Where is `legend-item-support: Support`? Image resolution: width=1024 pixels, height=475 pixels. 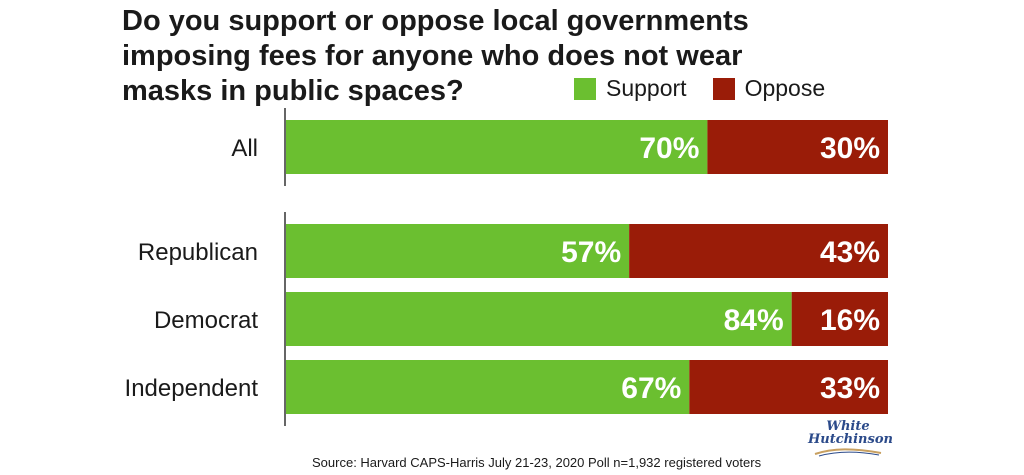
legend-item-support: Support is located at coordinates (630, 88).